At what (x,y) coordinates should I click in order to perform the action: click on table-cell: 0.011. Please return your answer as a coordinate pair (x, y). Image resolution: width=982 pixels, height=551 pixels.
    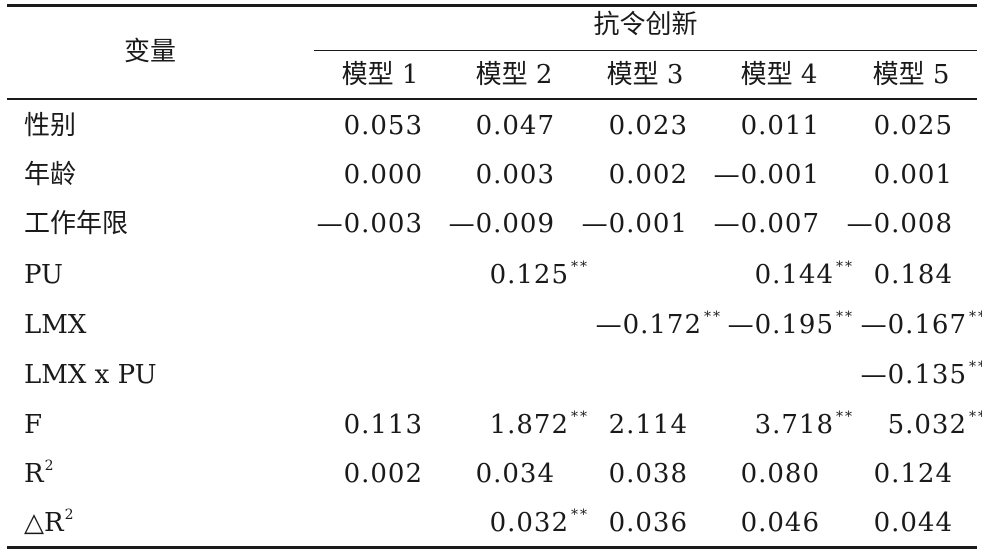
    Looking at the image, I should click on (780, 126).